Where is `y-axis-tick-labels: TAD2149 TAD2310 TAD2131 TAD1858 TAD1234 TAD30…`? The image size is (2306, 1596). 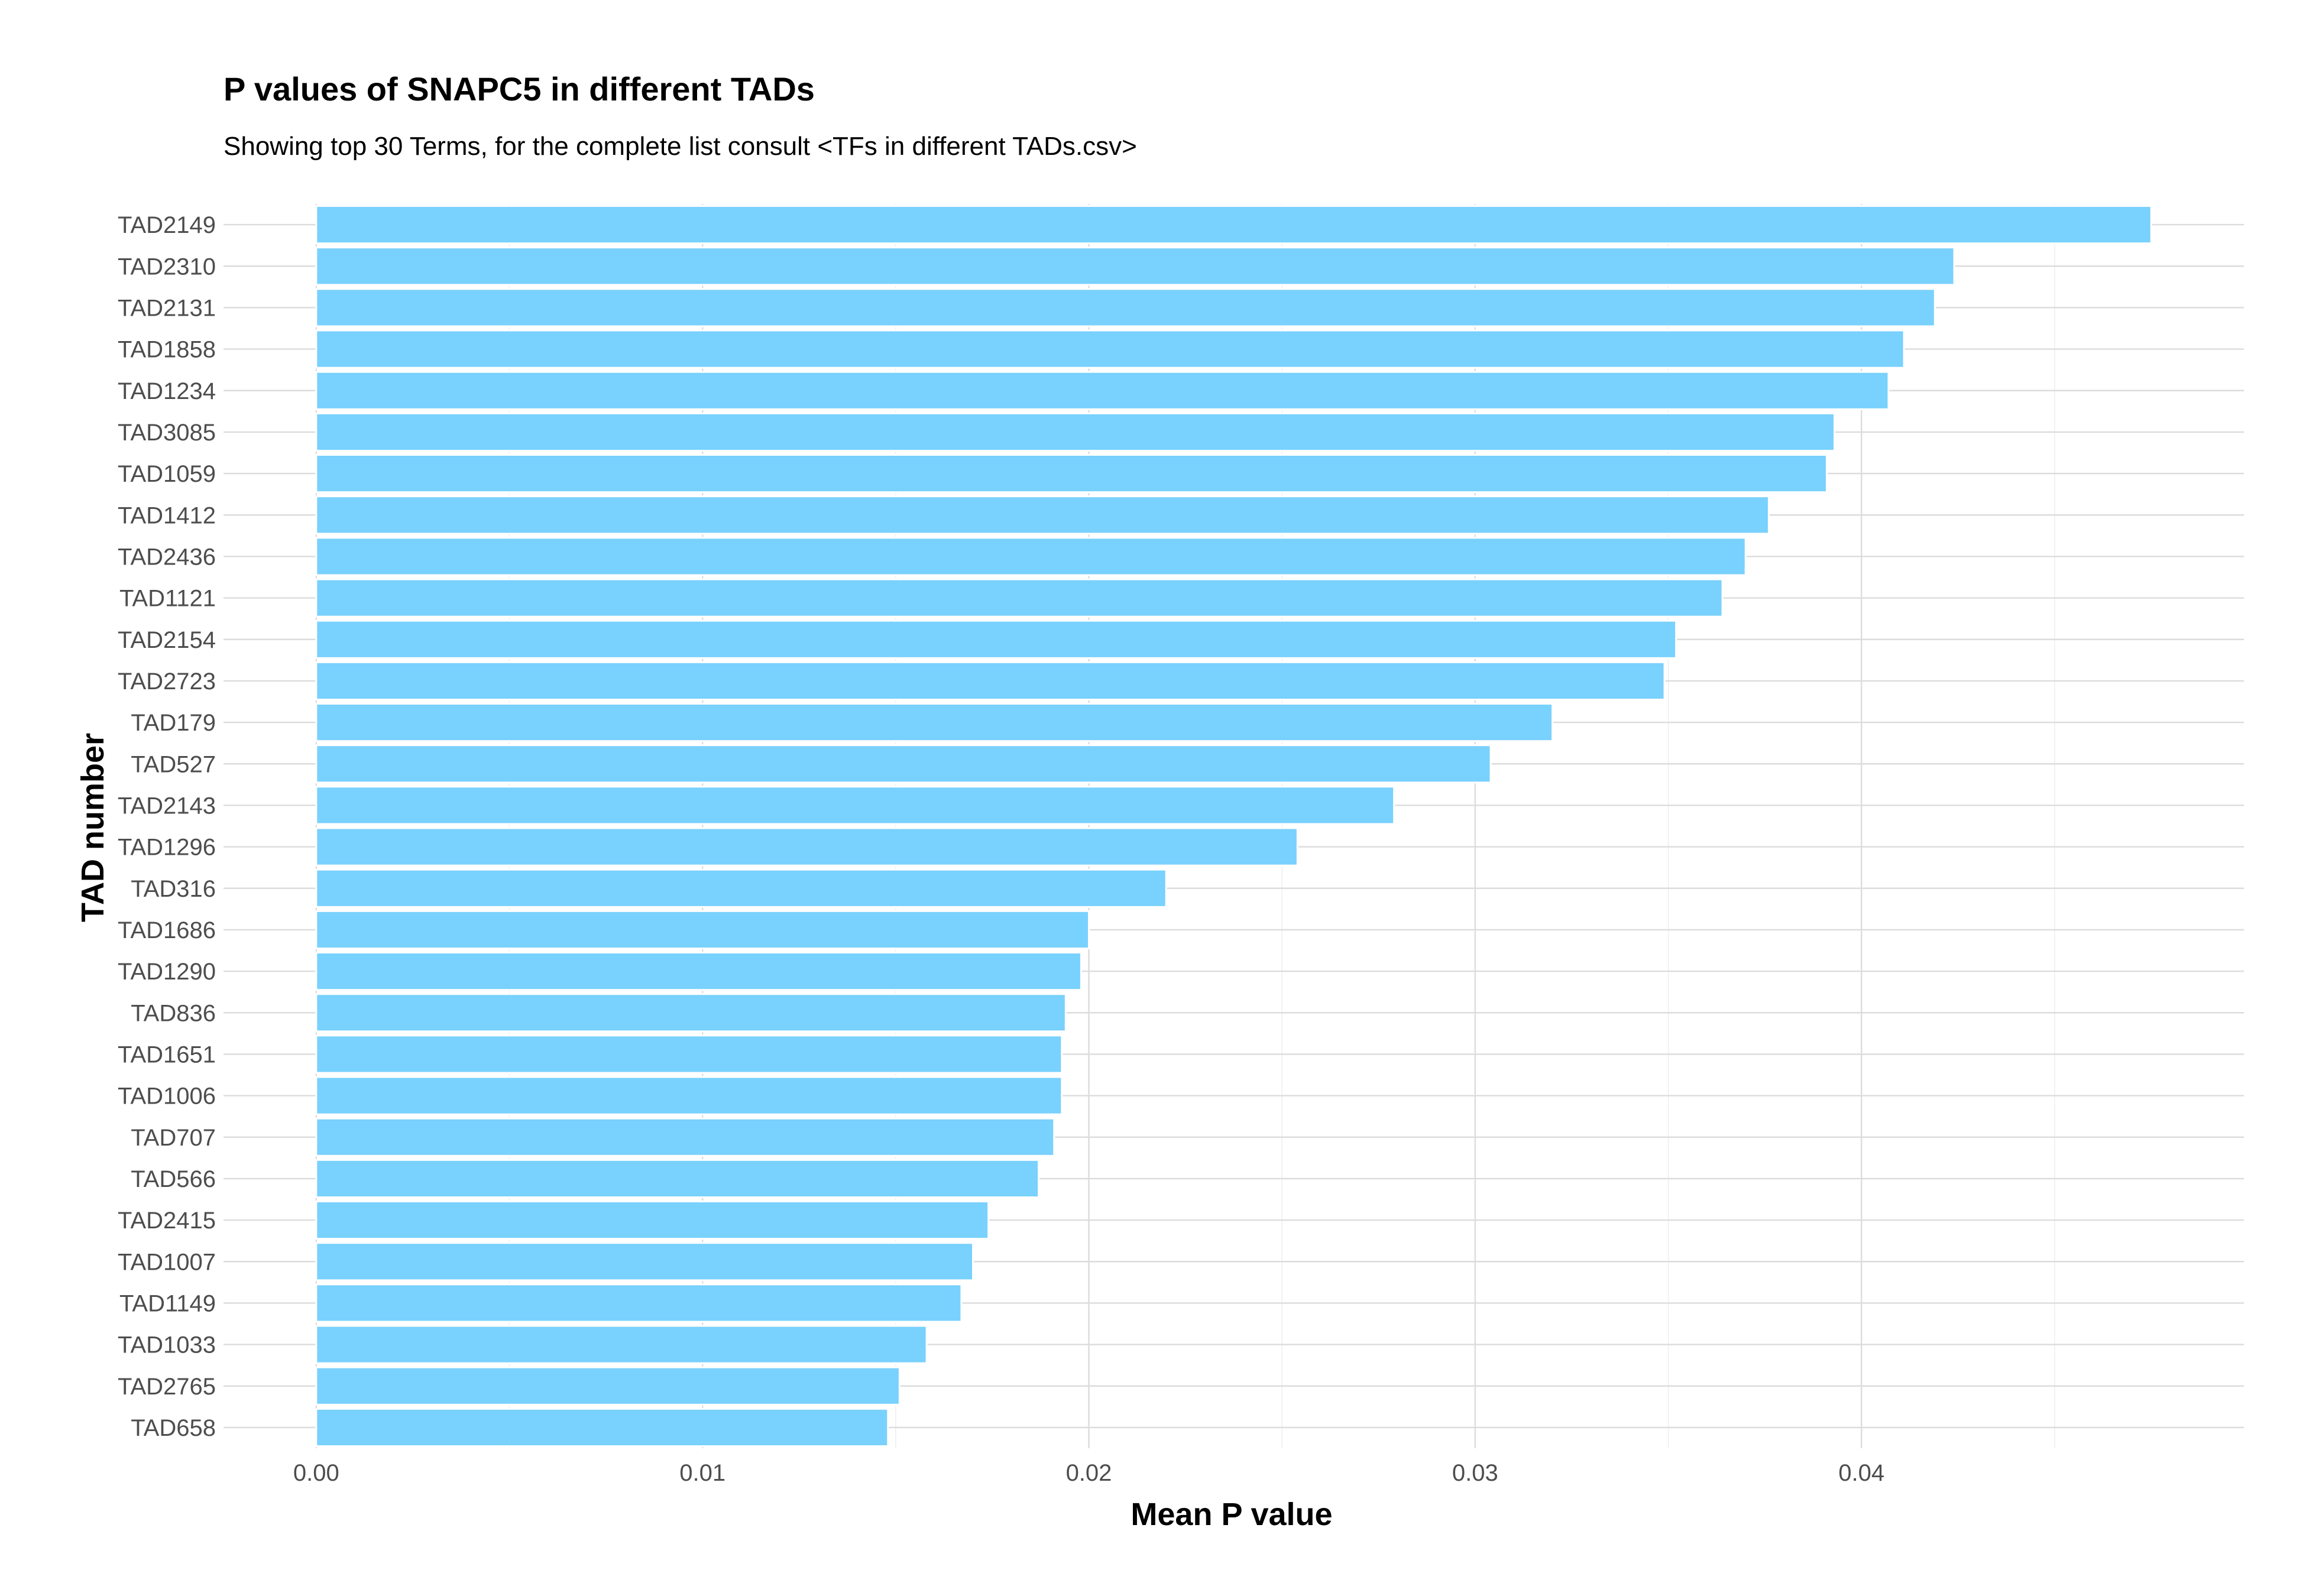
y-axis-tick-labels: TAD2149 TAD2310 TAD2131 TAD1858 TAD1234 TAD30… is located at coordinates (167, 827).